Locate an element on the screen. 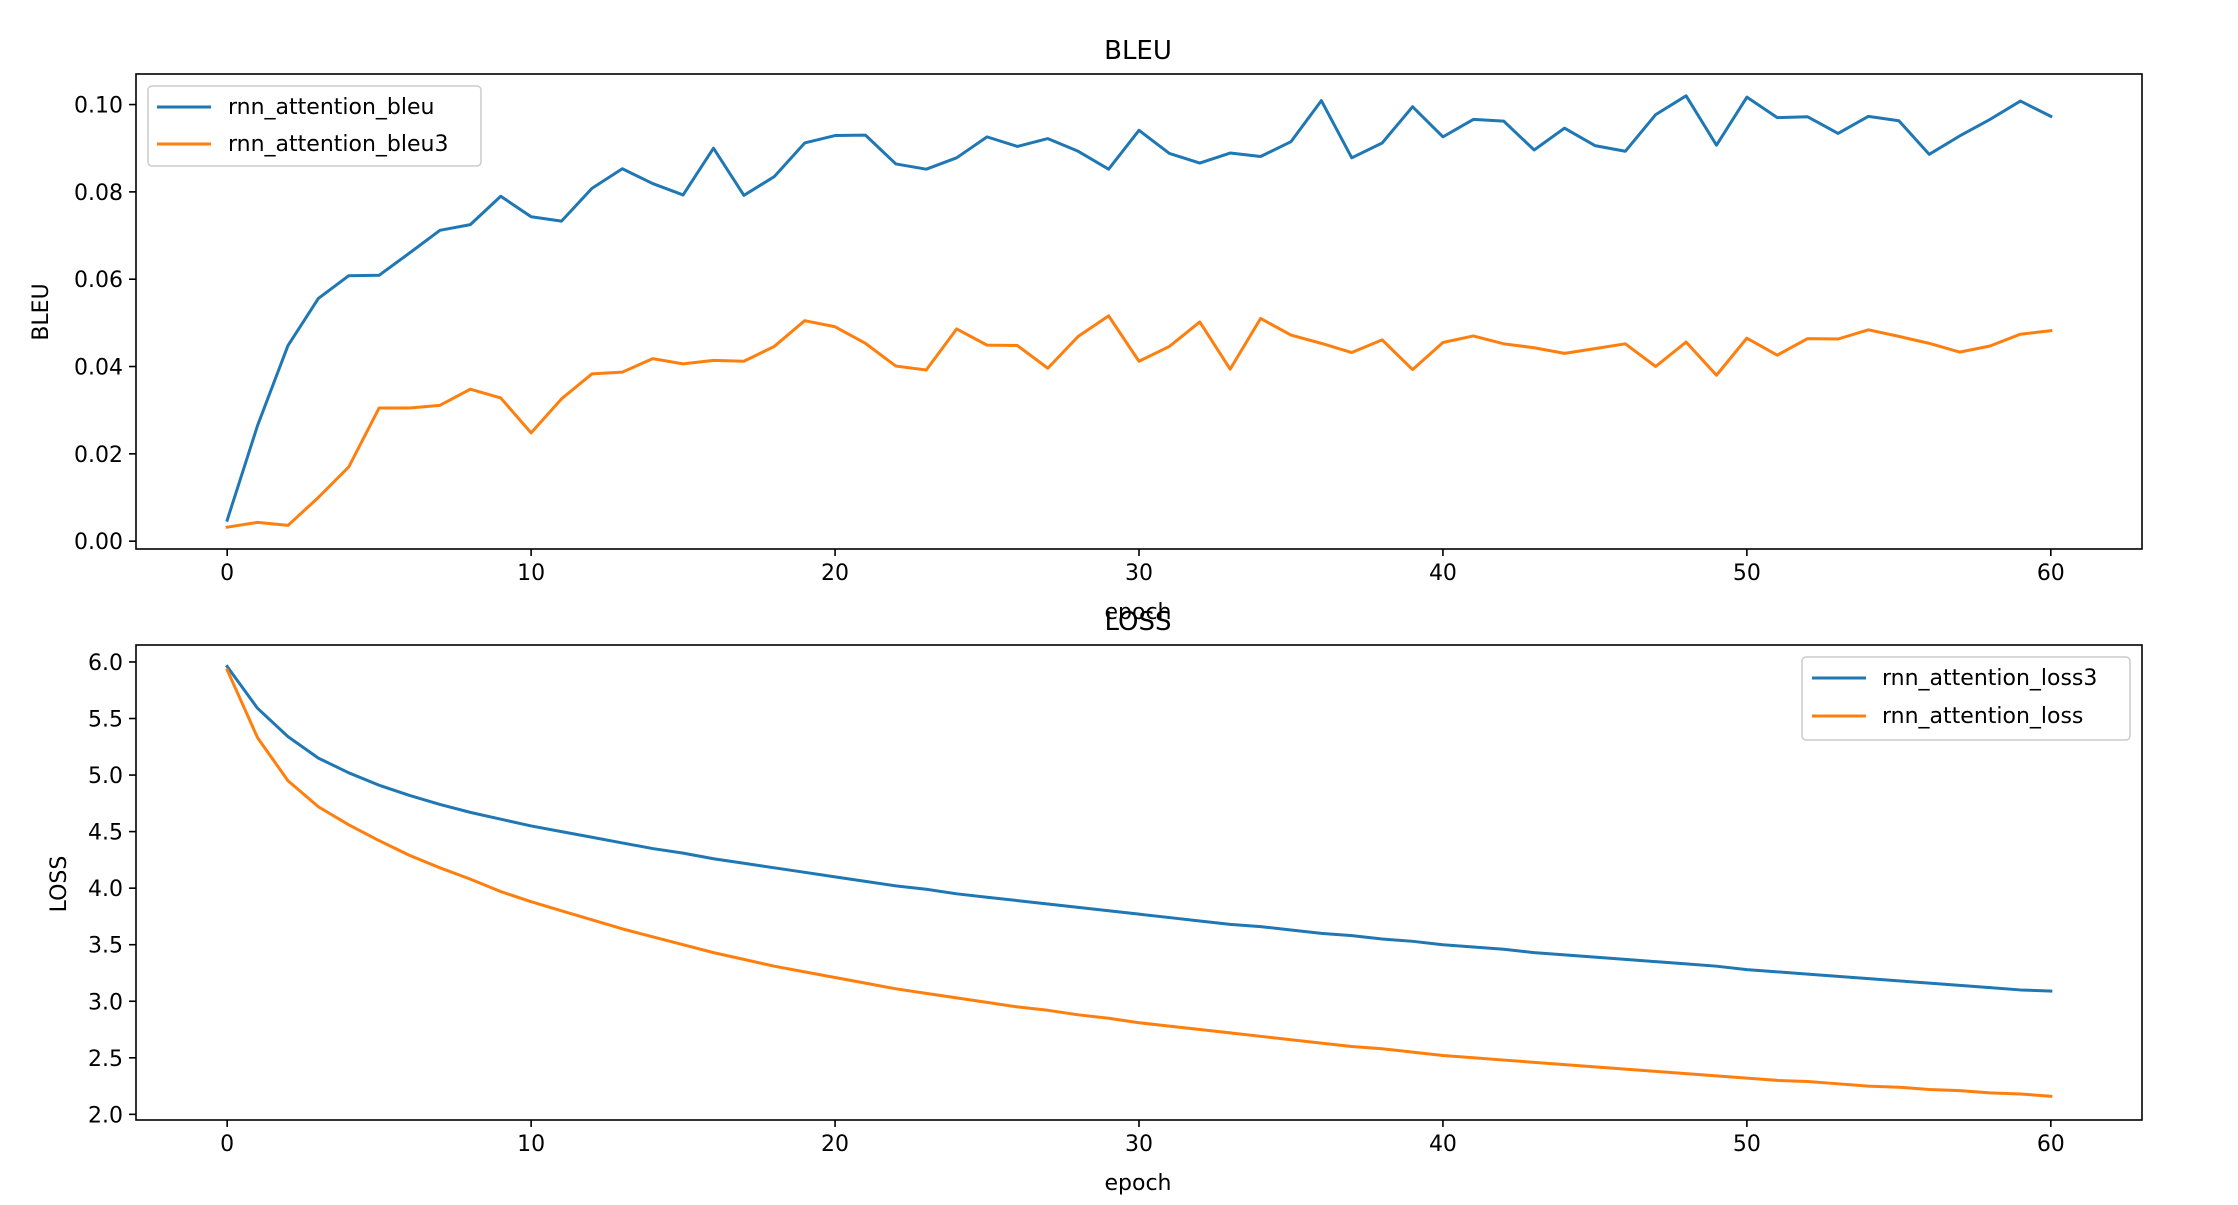 Image resolution: width=2238 pixels, height=1205 pixels. bleu-y-tick-label: 0.04 is located at coordinates (98, 368).